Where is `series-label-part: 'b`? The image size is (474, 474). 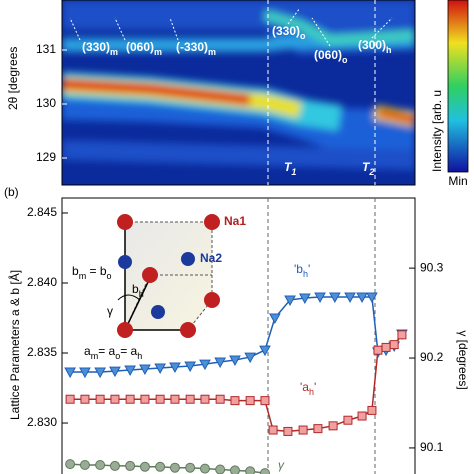 series-label-part: 'b is located at coordinates (298, 269).